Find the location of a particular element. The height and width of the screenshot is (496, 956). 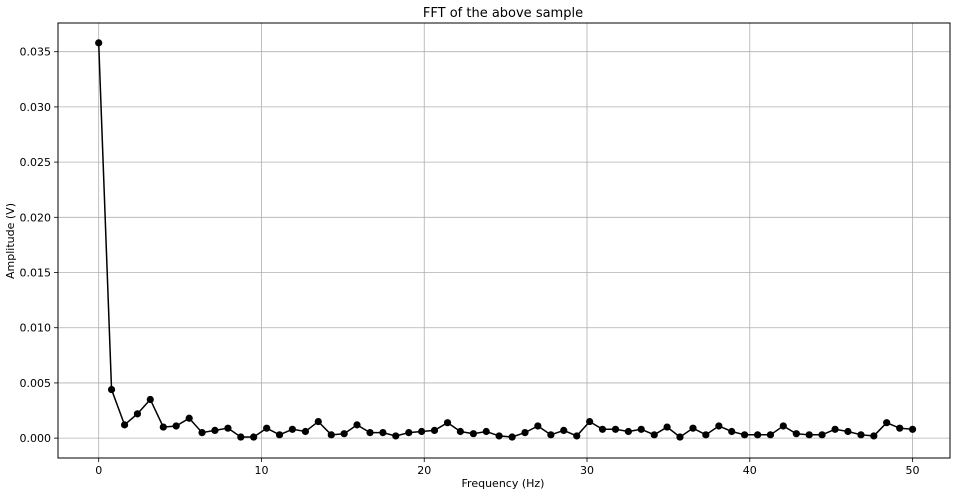

x-tick-label: 20 is located at coordinates (424, 470).